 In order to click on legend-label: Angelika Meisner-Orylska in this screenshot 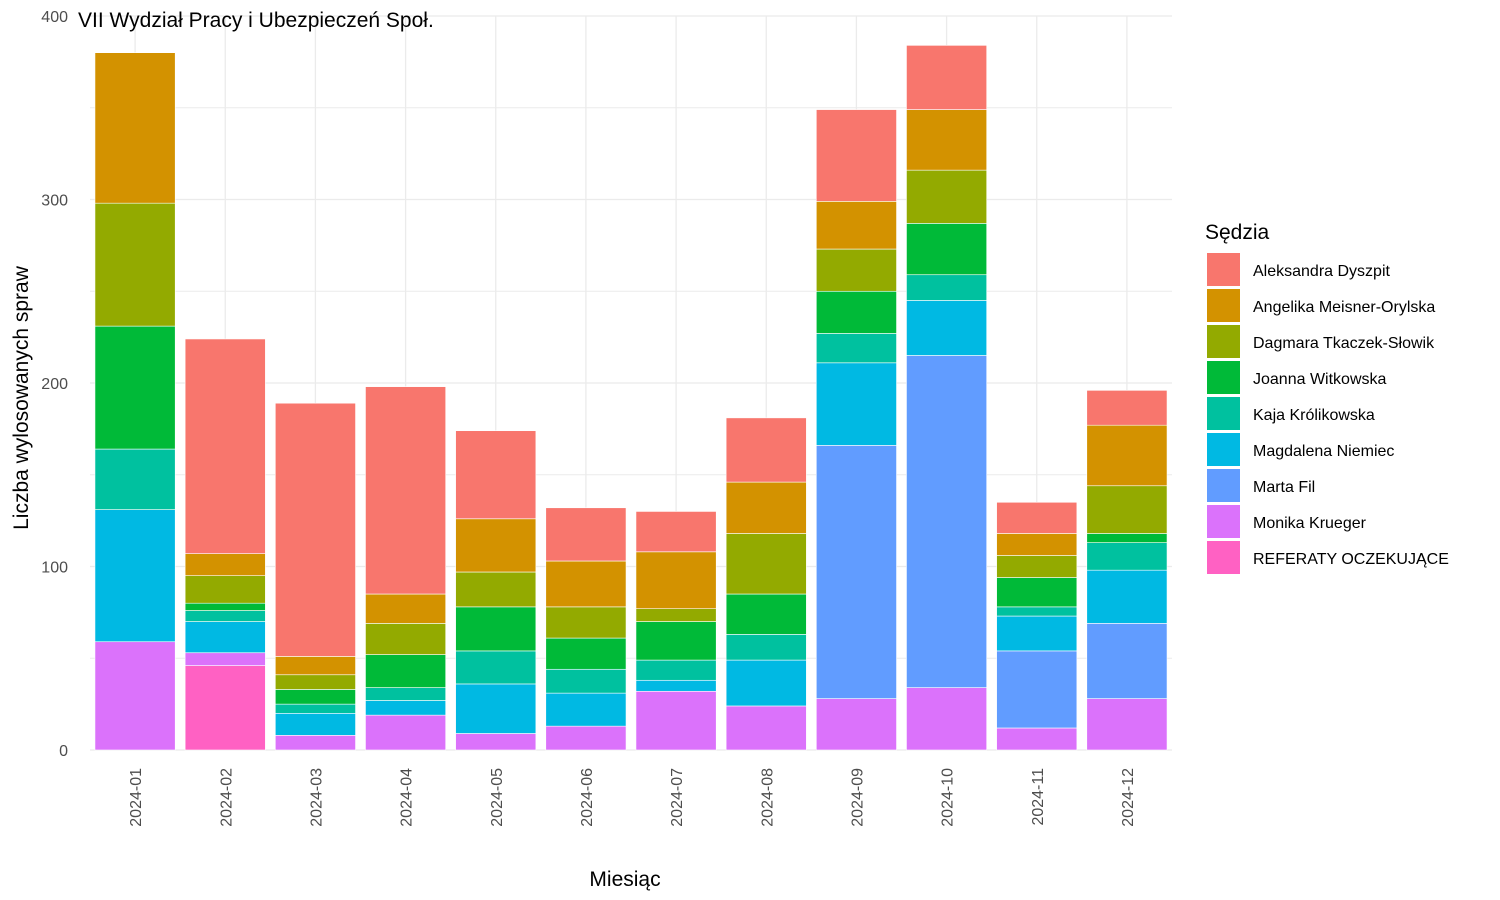, I will do `click(1344, 307)`.